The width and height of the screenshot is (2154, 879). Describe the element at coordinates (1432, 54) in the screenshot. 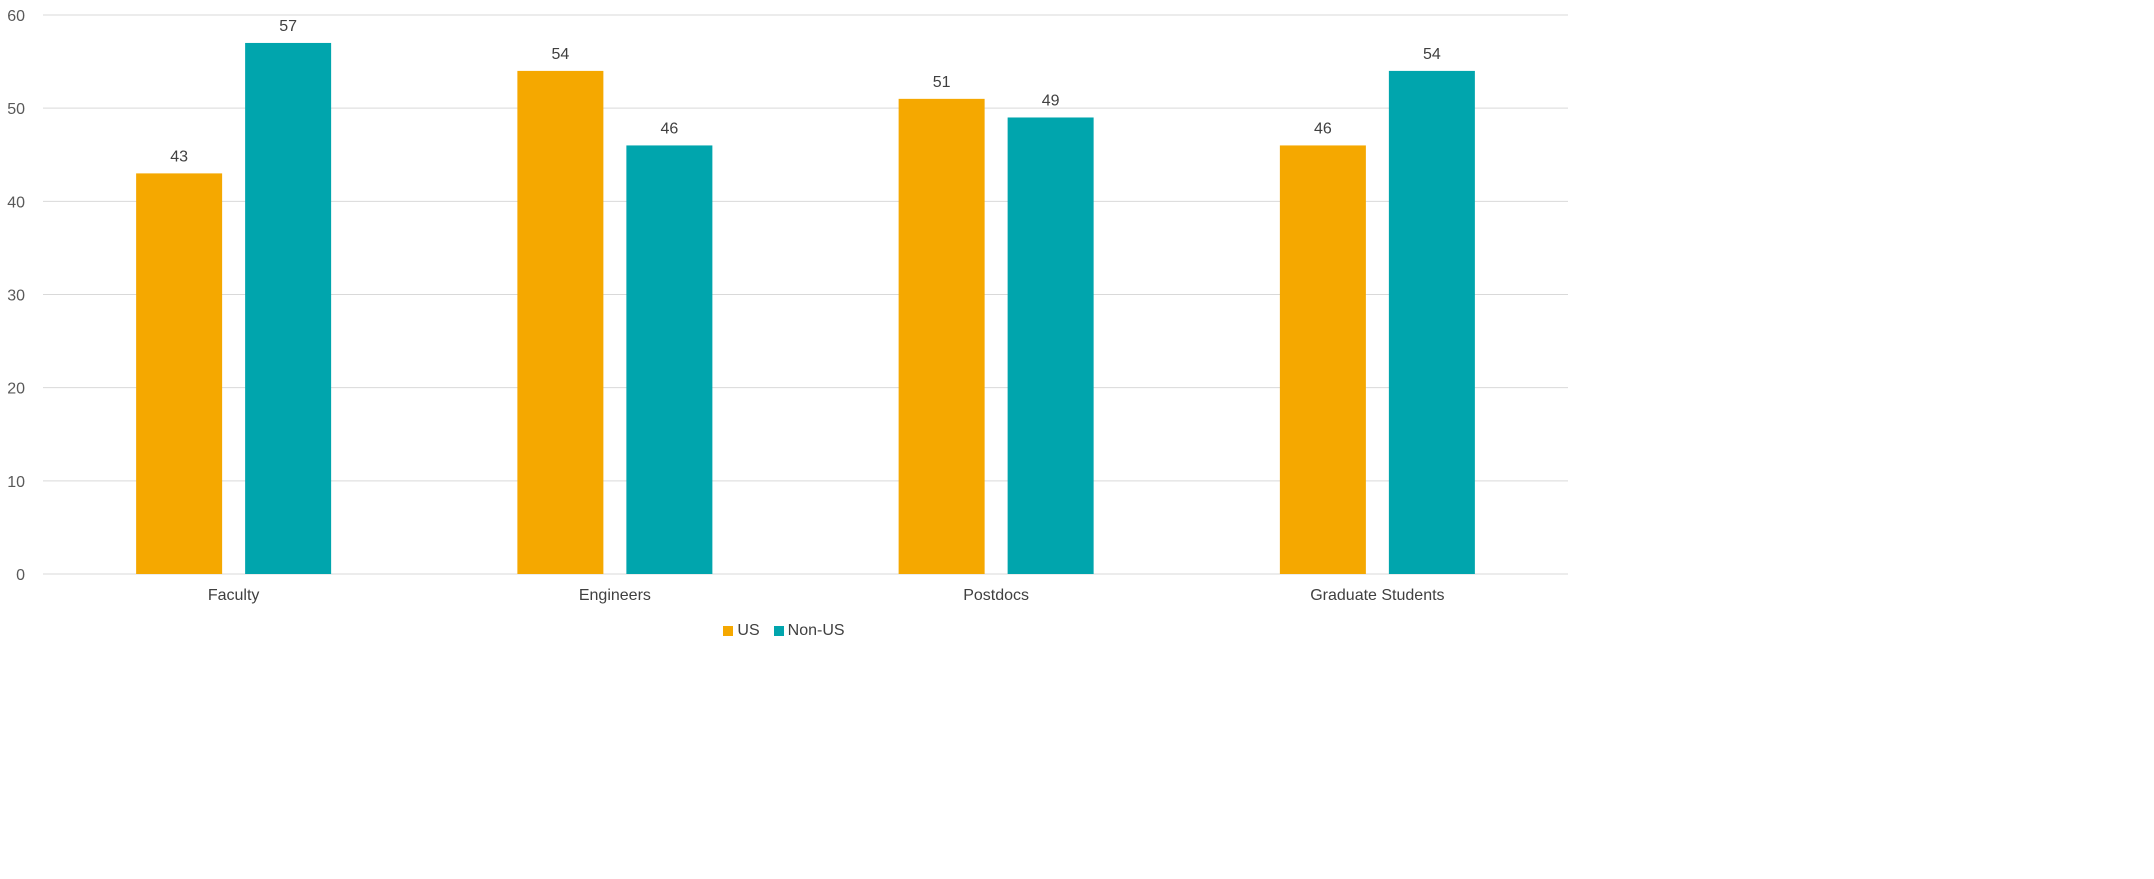

I see `data-label-non-us: 54` at that location.